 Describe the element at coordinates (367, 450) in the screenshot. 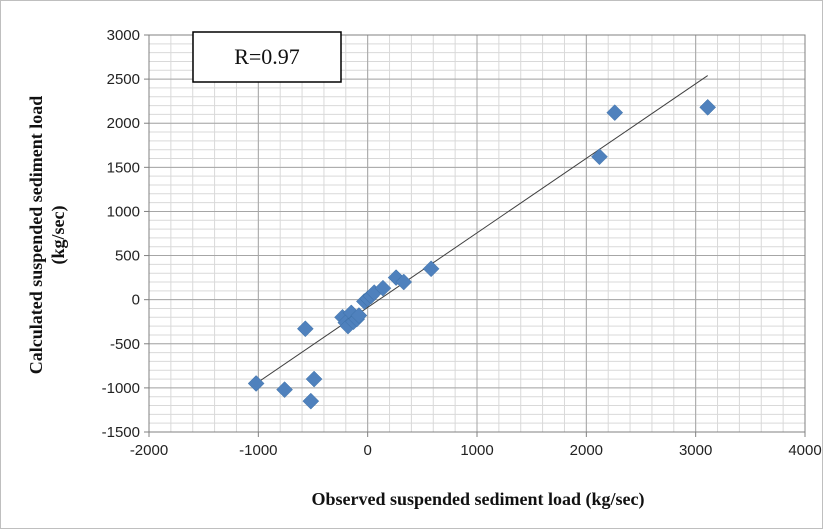

I see `x-tick-label: 0` at that location.